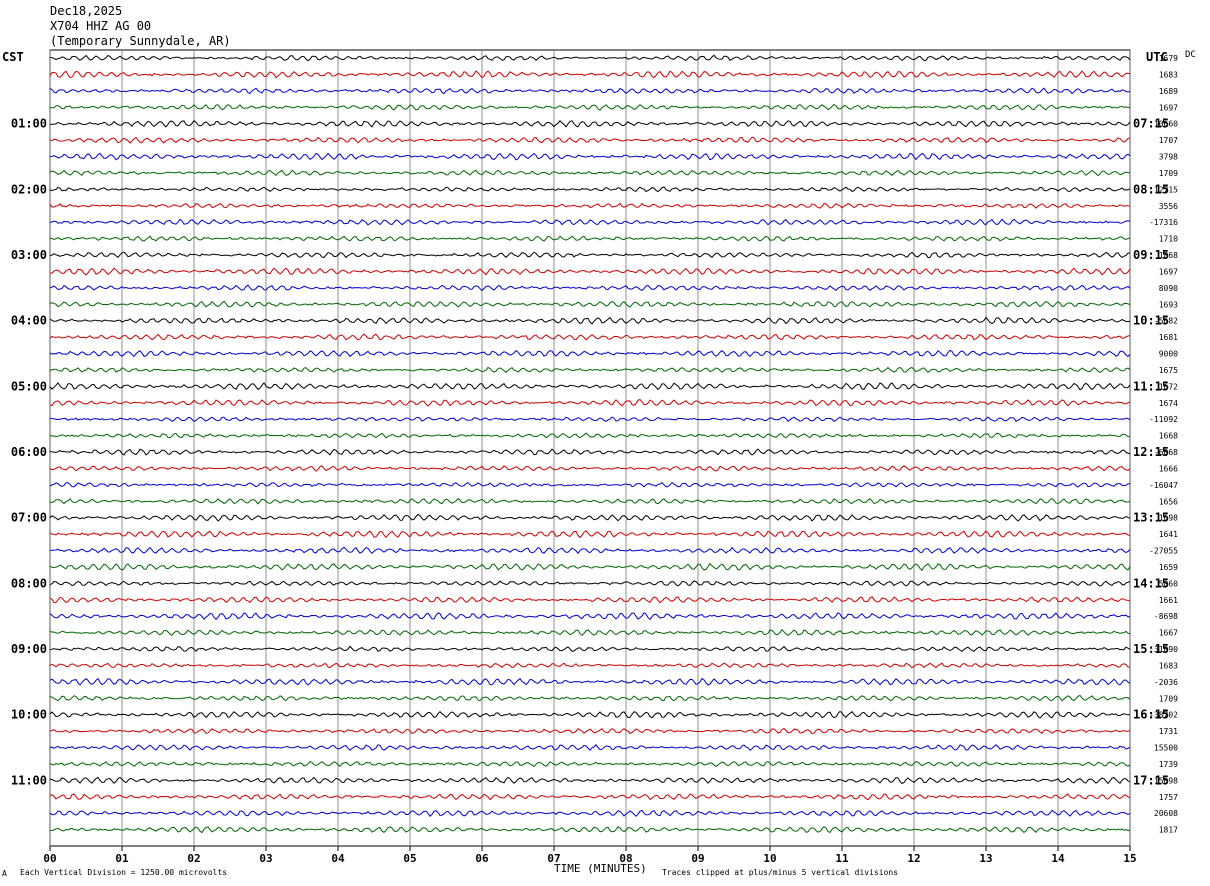 The width and height of the screenshot is (1210, 886). What do you see at coordinates (1151, 518) in the screenshot?
I see `right-hour-label: 13:15` at bounding box center [1151, 518].